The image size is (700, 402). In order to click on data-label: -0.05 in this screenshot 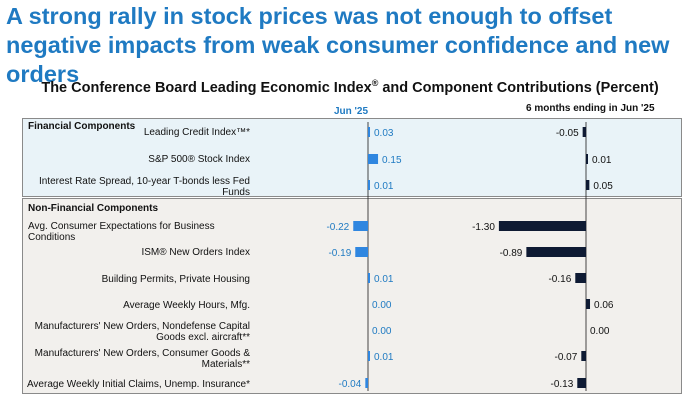, I will do `click(567, 133)`.